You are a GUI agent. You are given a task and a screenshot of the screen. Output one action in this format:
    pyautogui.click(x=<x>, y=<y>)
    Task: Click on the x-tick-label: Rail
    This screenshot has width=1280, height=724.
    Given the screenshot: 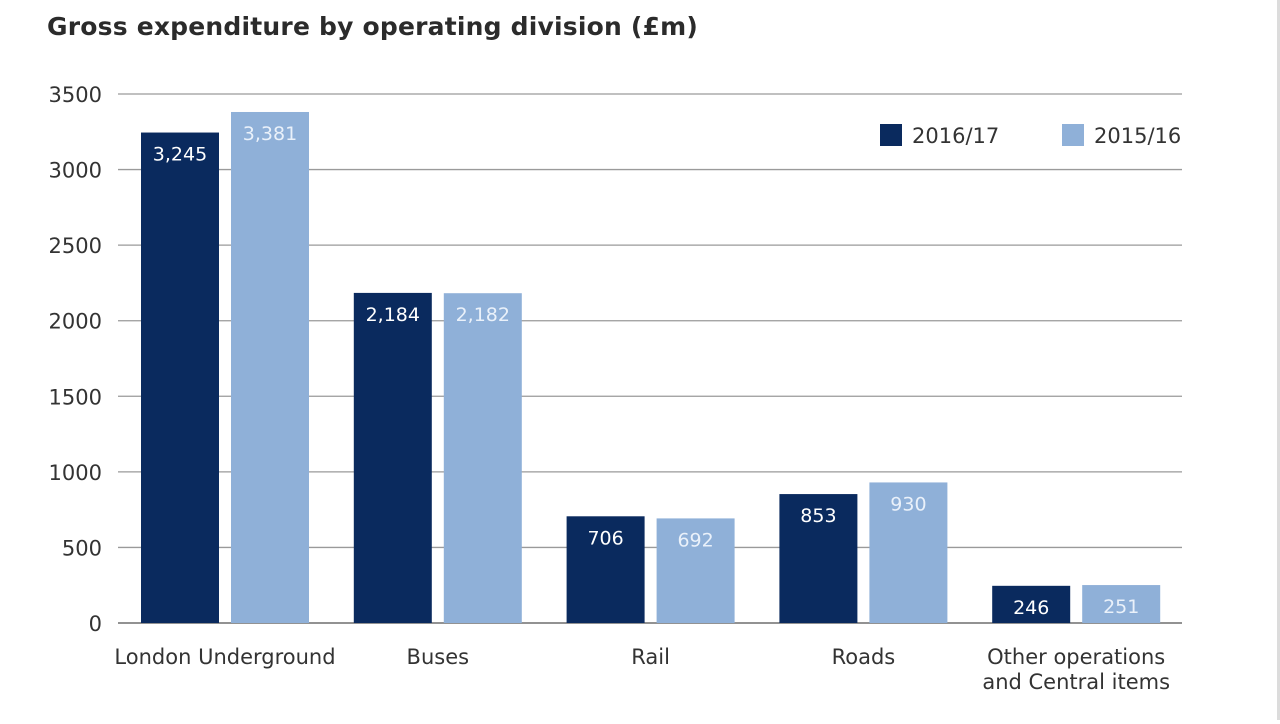 What is the action you would take?
    pyautogui.click(x=650, y=657)
    